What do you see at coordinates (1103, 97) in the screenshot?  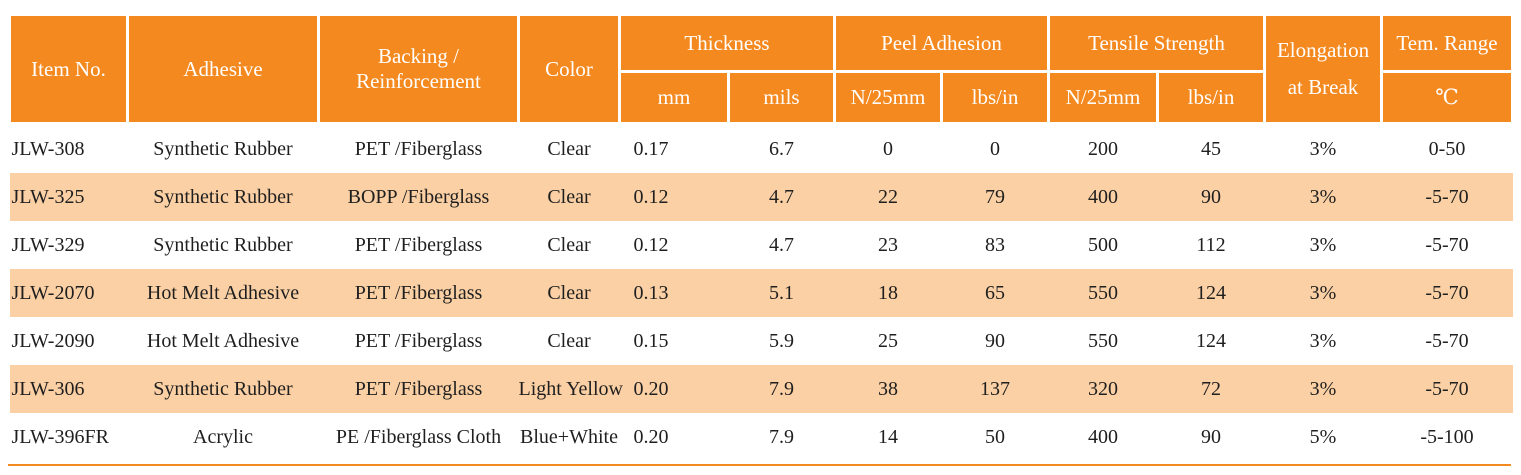 I see `header-unit-tensile-n: N/25mm` at bounding box center [1103, 97].